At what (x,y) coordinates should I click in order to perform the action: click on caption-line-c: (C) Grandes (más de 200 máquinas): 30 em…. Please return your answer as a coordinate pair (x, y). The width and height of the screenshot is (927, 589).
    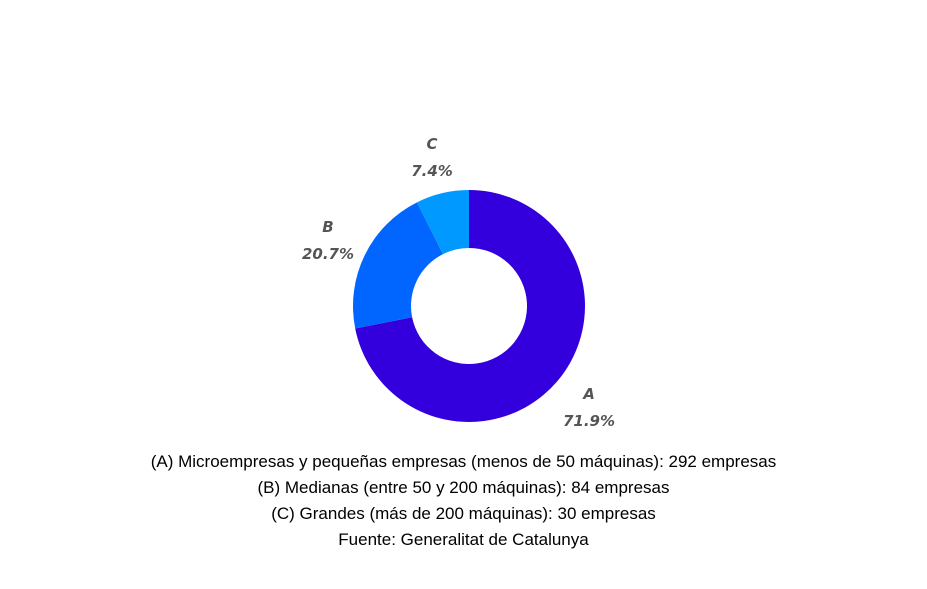
    Looking at the image, I should click on (463, 513).